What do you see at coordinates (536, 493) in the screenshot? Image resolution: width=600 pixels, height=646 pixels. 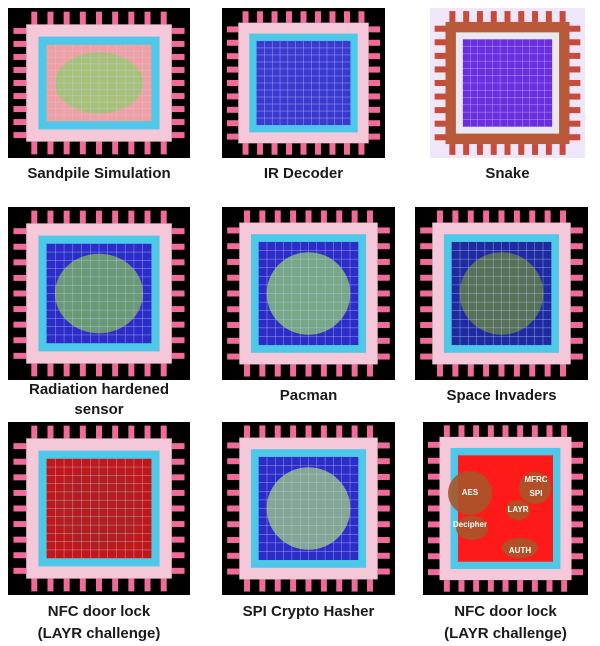 I see `block-label: SPI` at bounding box center [536, 493].